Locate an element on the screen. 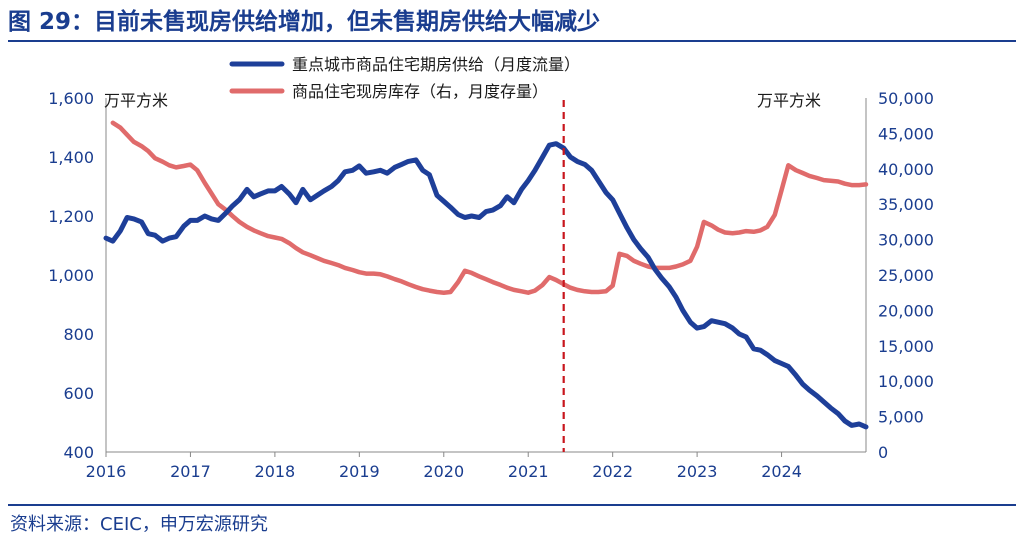  right-tick-label: 50,000 is located at coordinates (906, 98).